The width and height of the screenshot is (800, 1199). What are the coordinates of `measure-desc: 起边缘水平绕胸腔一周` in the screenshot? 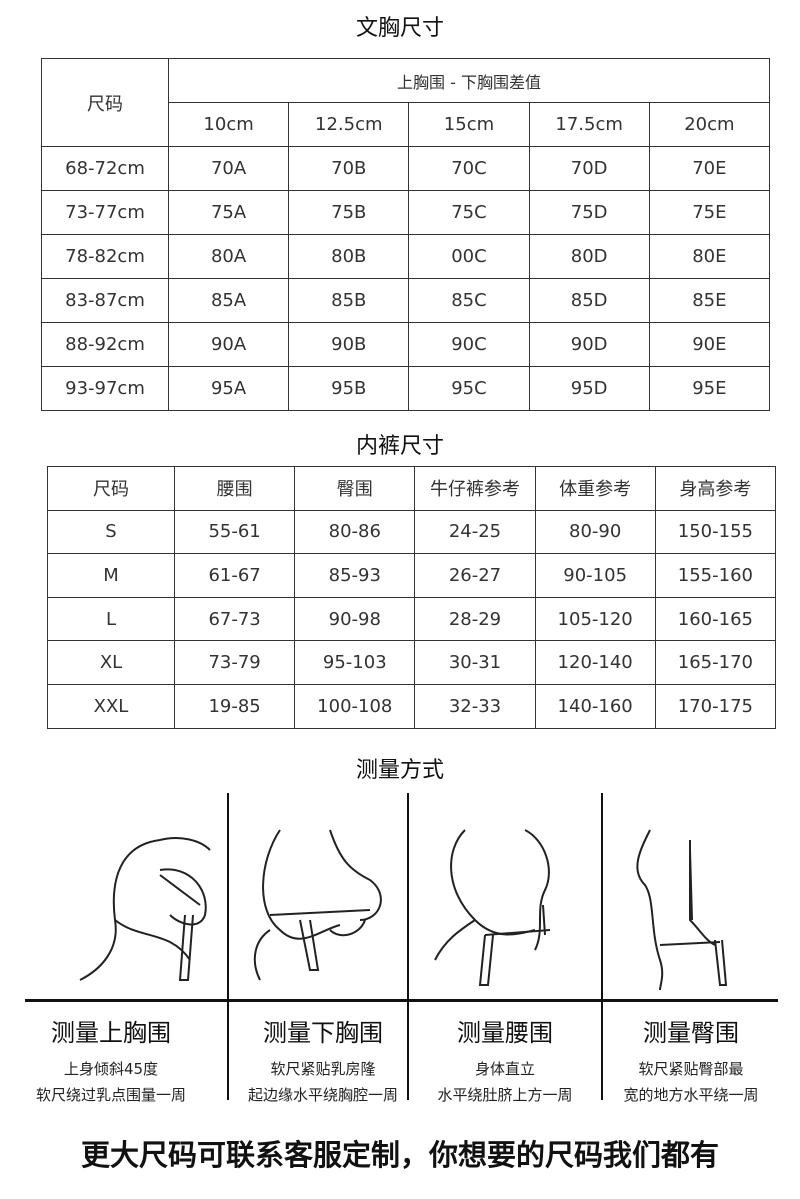 It's located at (322, 1095).